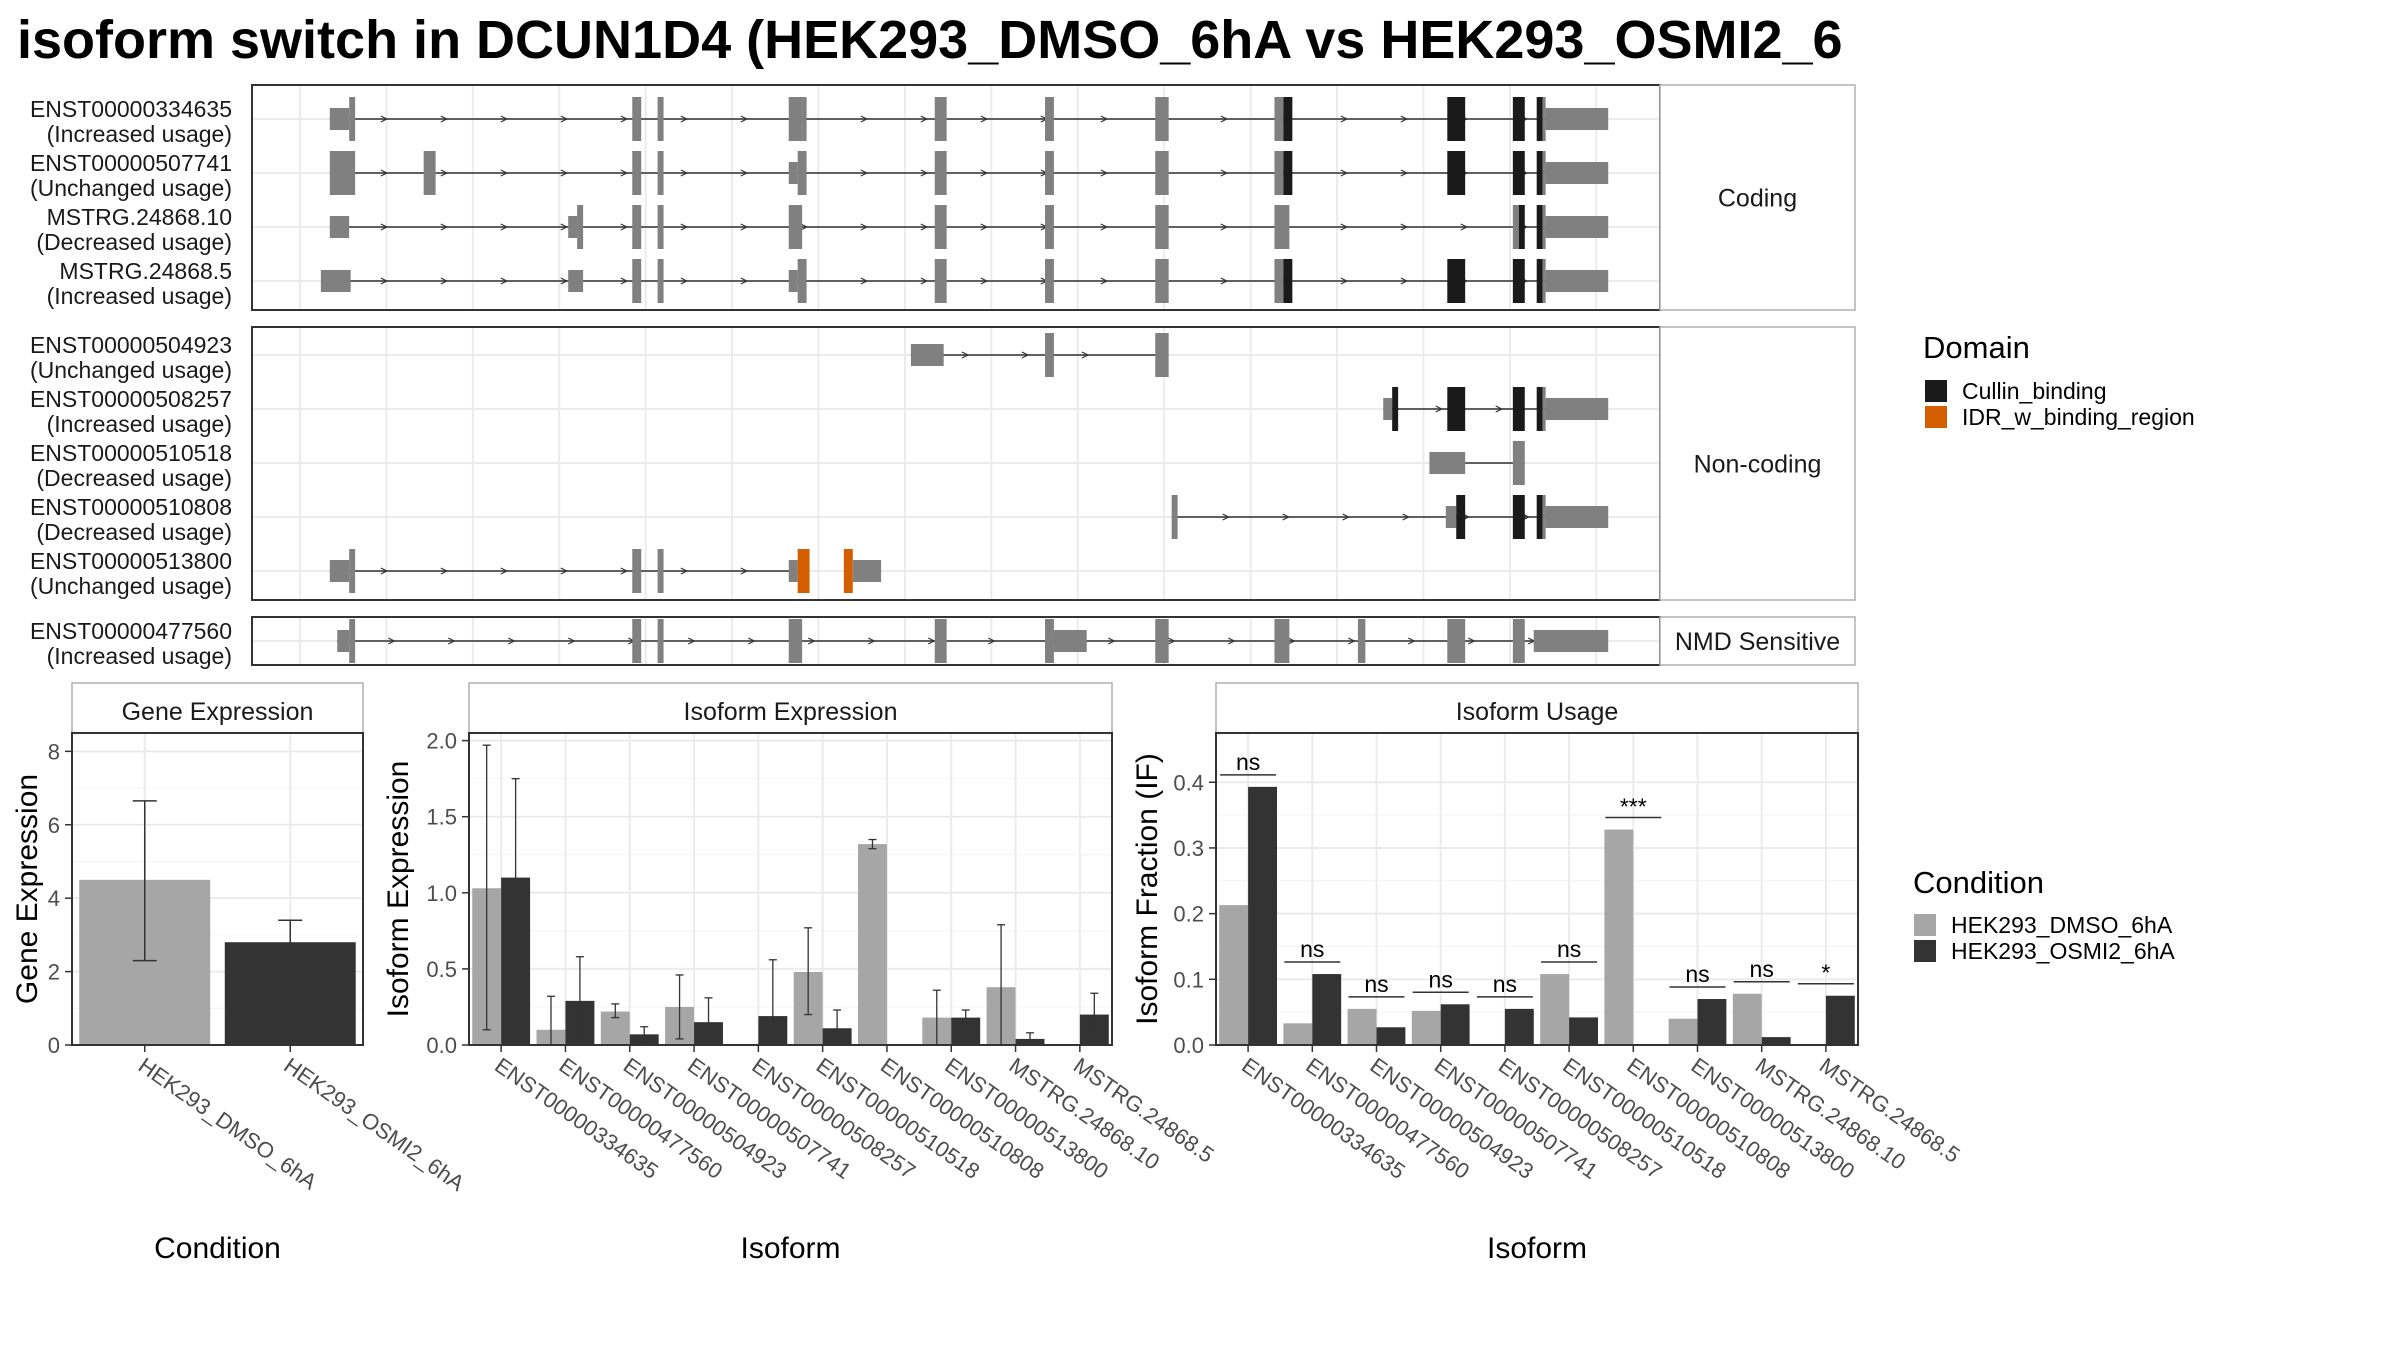  What do you see at coordinates (1188, 782) in the screenshot?
I see `y-tick-label: 0.4` at bounding box center [1188, 782].